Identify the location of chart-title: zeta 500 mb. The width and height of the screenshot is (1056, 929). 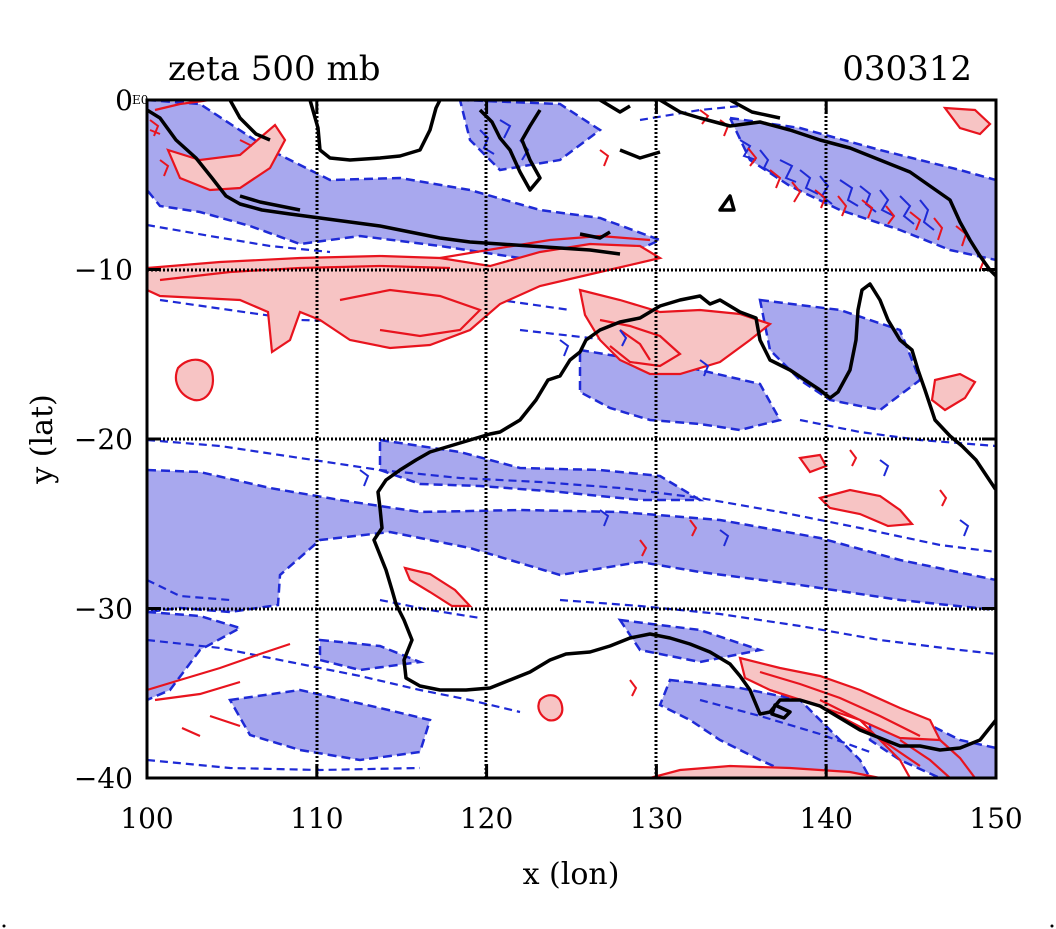
(274, 69).